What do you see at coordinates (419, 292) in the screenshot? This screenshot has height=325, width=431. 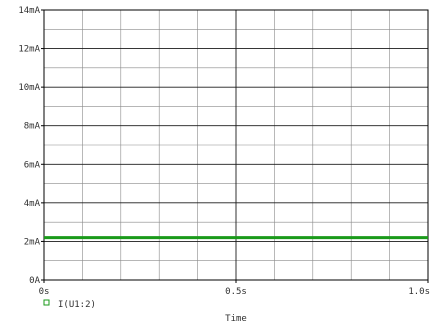 I see `x-tick-label: 1.0s` at bounding box center [419, 292].